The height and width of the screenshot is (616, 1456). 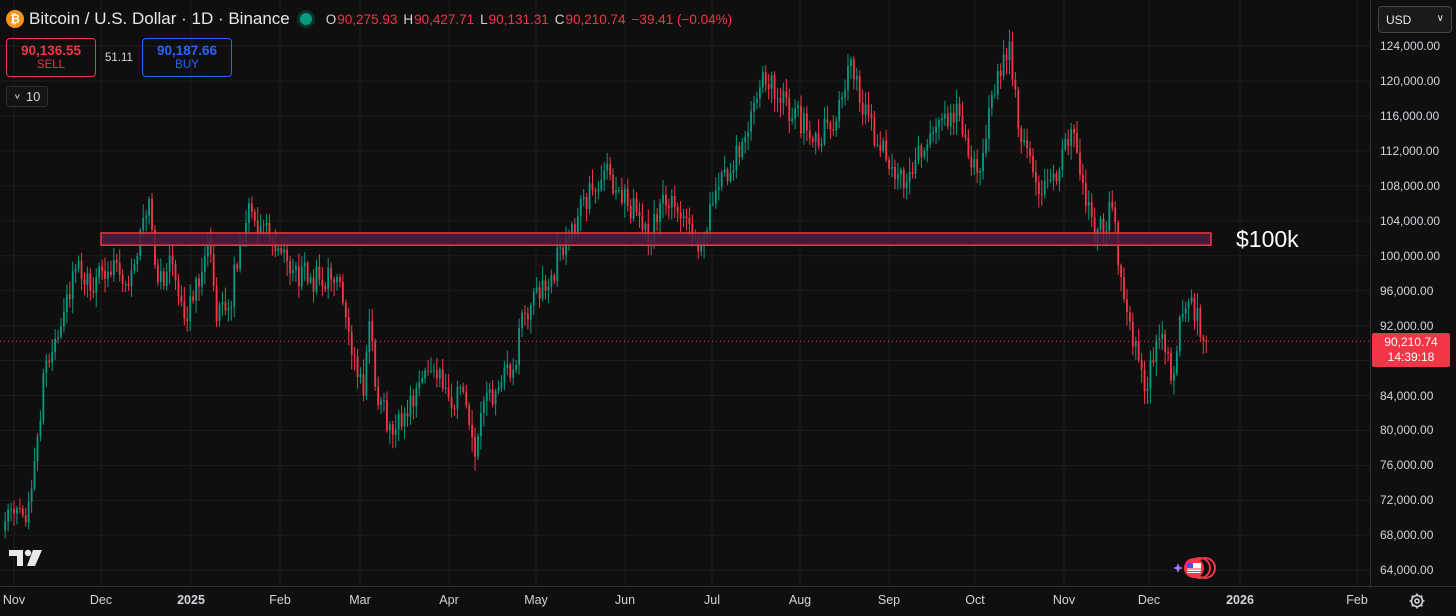 What do you see at coordinates (1411, 342) in the screenshot?
I see `last-price-value: 90,210.74` at bounding box center [1411, 342].